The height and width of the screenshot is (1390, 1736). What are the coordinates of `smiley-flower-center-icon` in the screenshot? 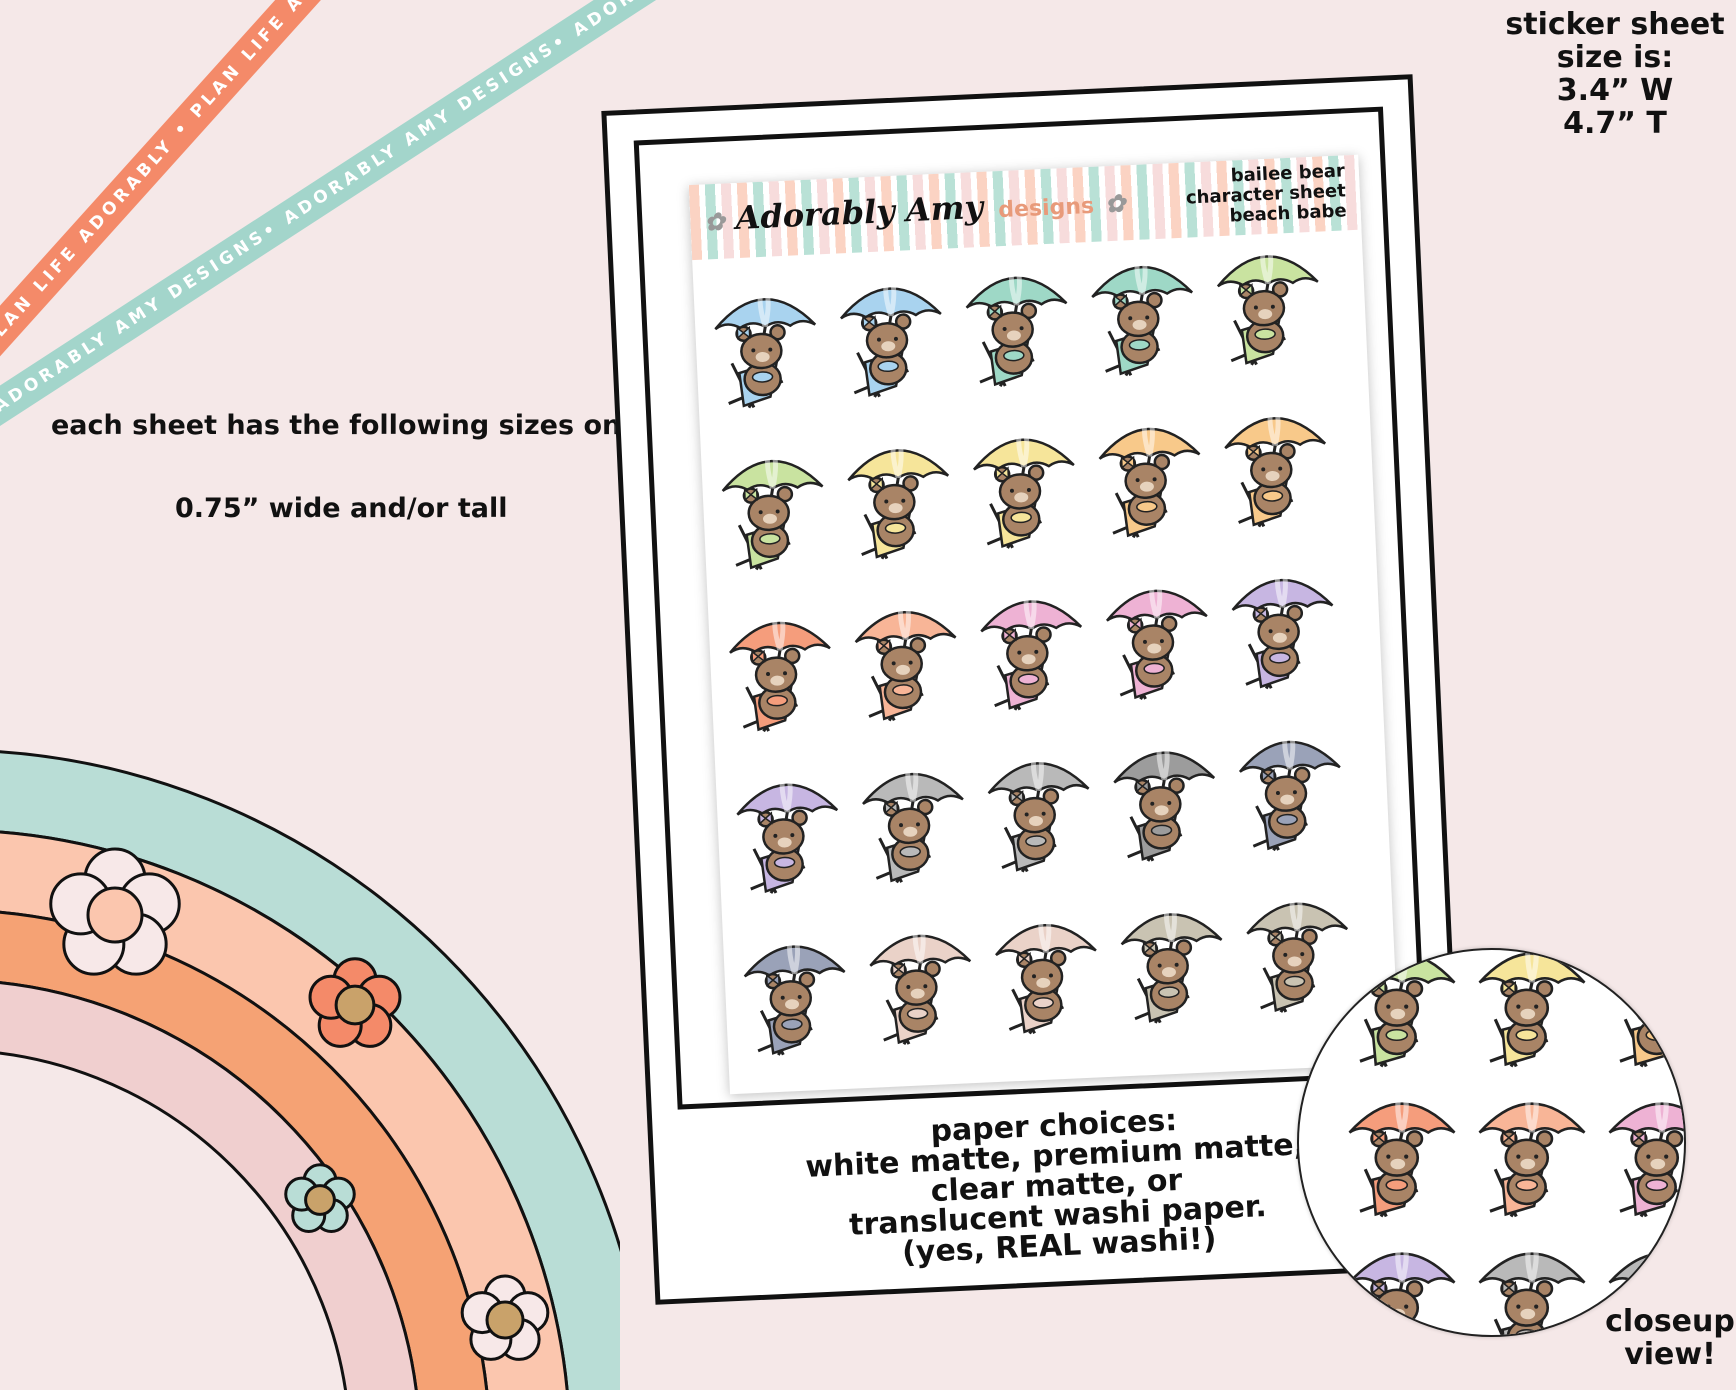 It's located at (115, 915).